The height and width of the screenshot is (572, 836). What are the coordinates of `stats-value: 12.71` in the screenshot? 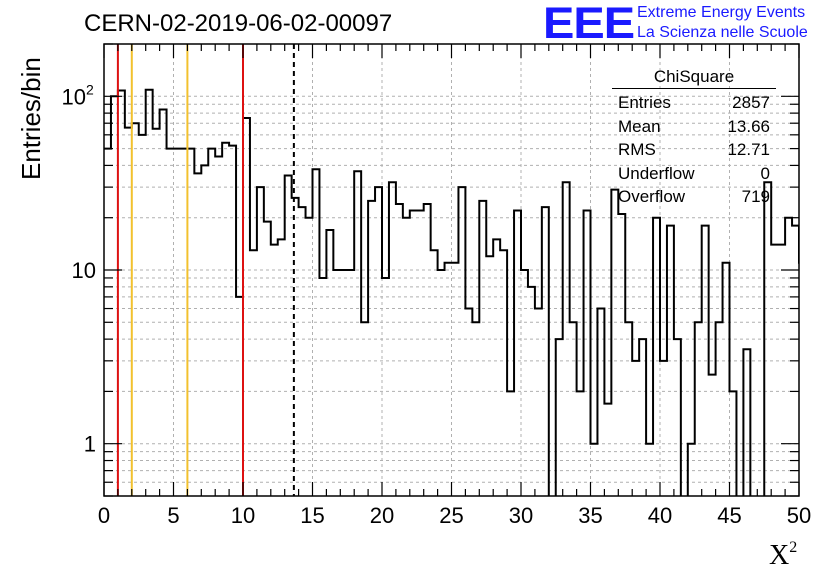 It's located at (748, 149).